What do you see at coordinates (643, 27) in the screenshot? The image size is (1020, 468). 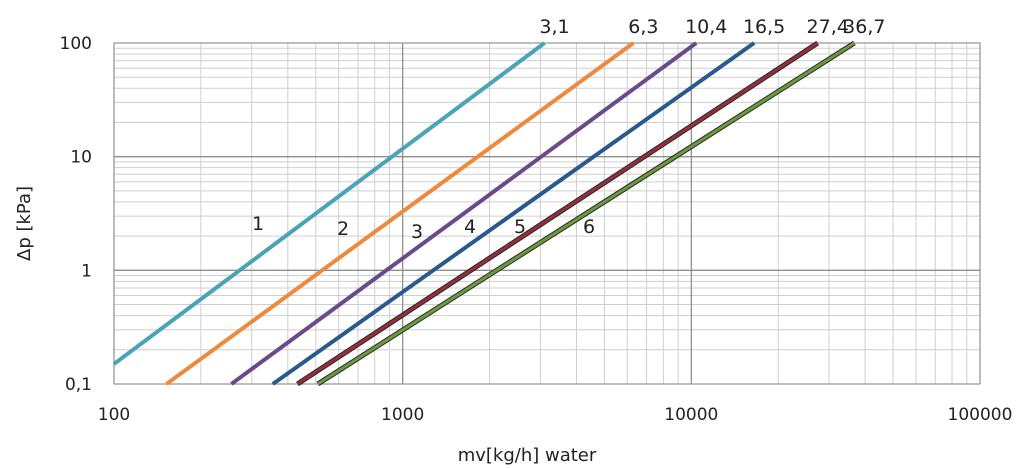 I see `series-end-label-2: 6,3` at bounding box center [643, 27].